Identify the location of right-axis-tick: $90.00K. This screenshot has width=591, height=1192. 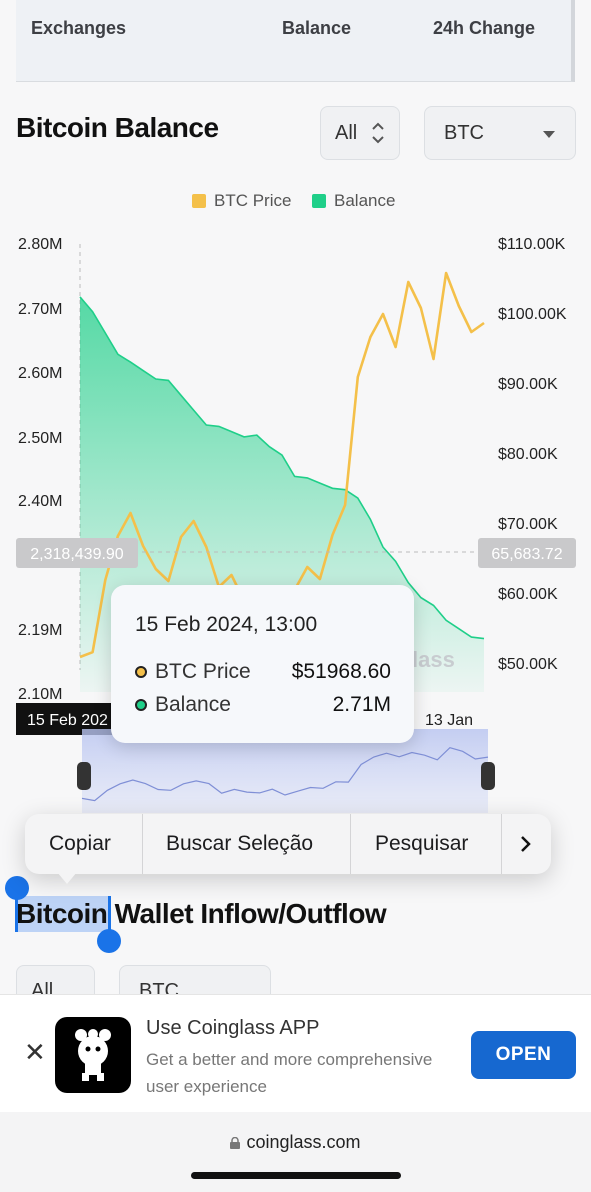
(528, 384).